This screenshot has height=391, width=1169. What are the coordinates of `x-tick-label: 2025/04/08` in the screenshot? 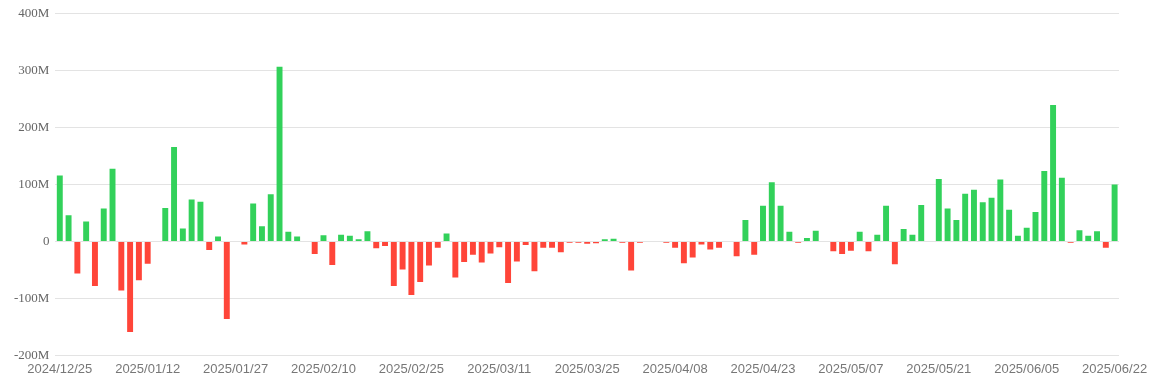 It's located at (675, 368).